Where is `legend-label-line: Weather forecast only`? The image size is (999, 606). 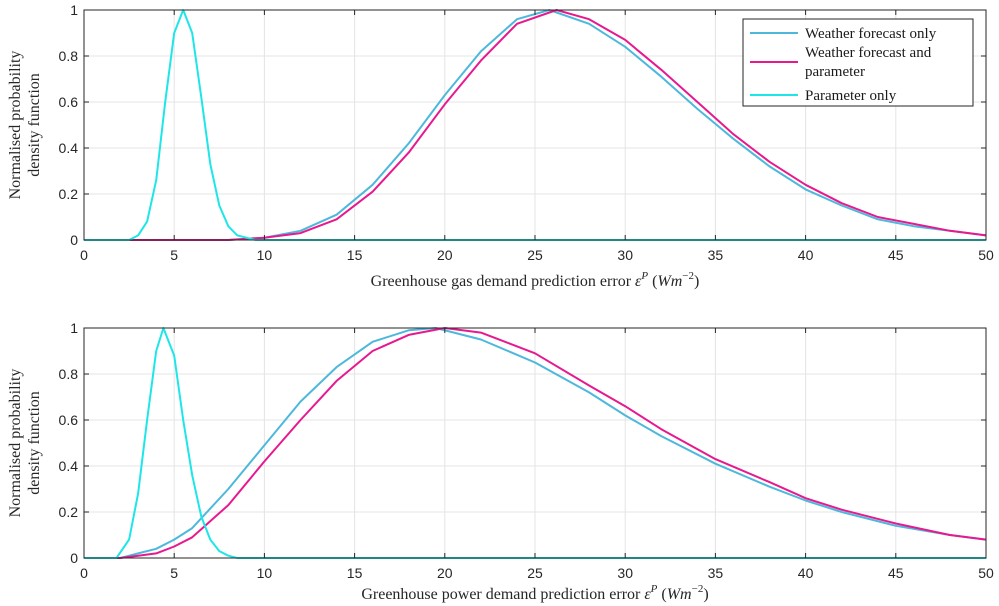 legend-label-line: Weather forecast only is located at coordinates (871, 34).